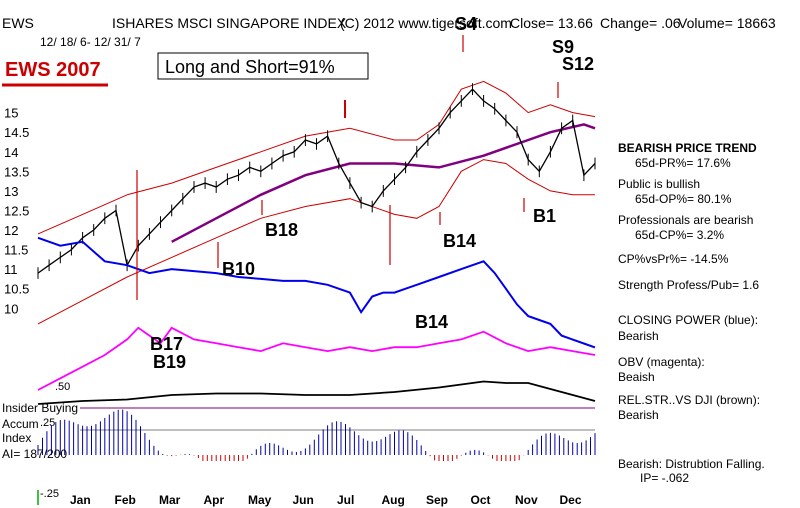 This screenshot has width=800, height=508. I want to click on y-axis-ticks: 15 14.5 14 13.5 13 12.5 12 11.5 11 10.5 10, so click(16, 211).